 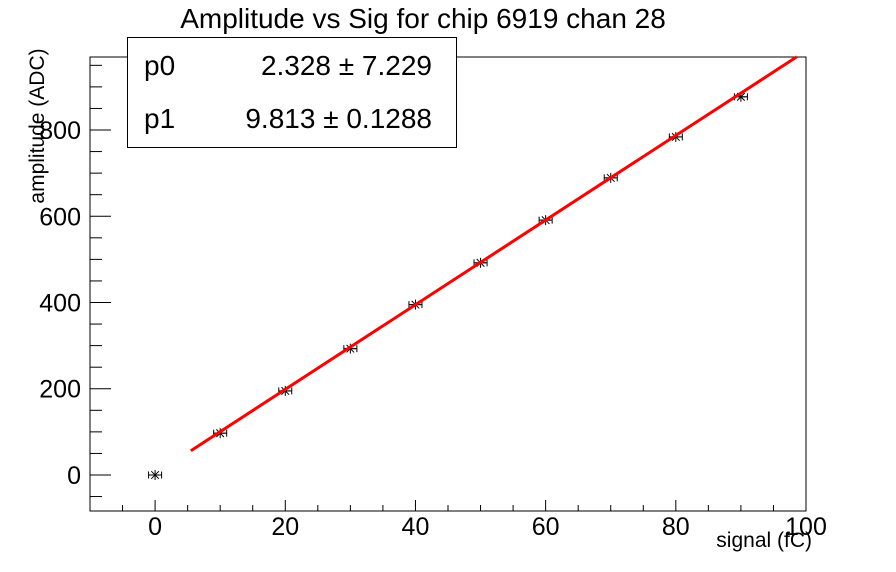 I want to click on stat-row-p1: p1 9.813 ± 0.1288, so click(x=288, y=119).